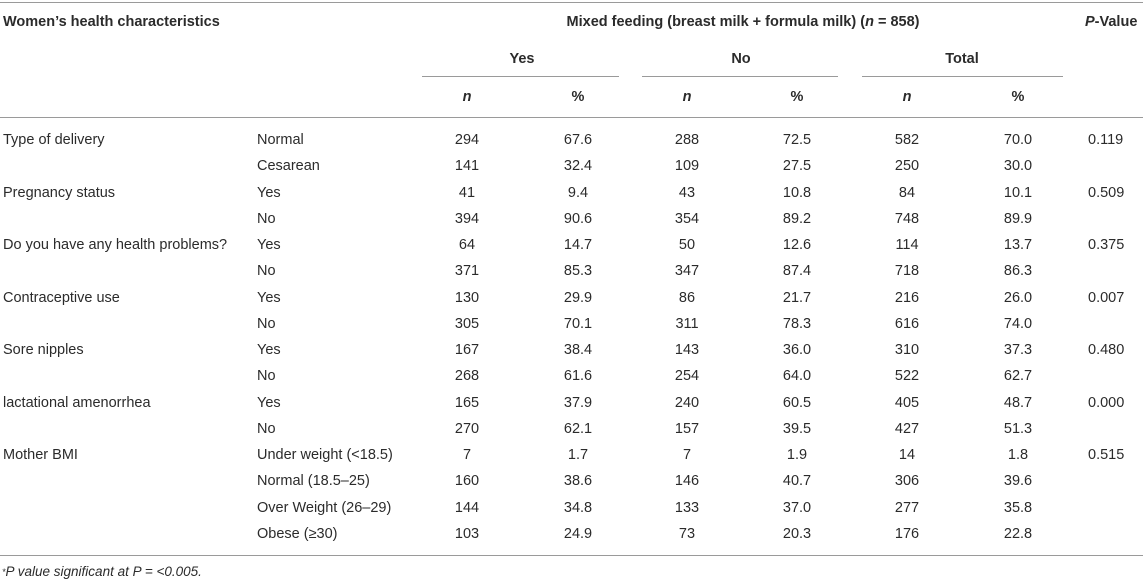 The width and height of the screenshot is (1143, 584). What do you see at coordinates (578, 140) in the screenshot?
I see `yes-pct-cell: 67.6` at bounding box center [578, 140].